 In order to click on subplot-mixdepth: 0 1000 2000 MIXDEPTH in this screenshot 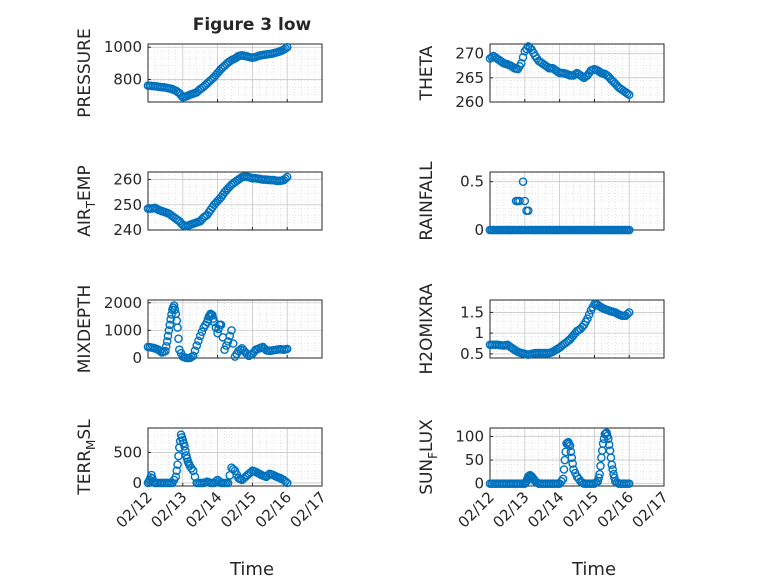, I will do `click(199, 329)`.